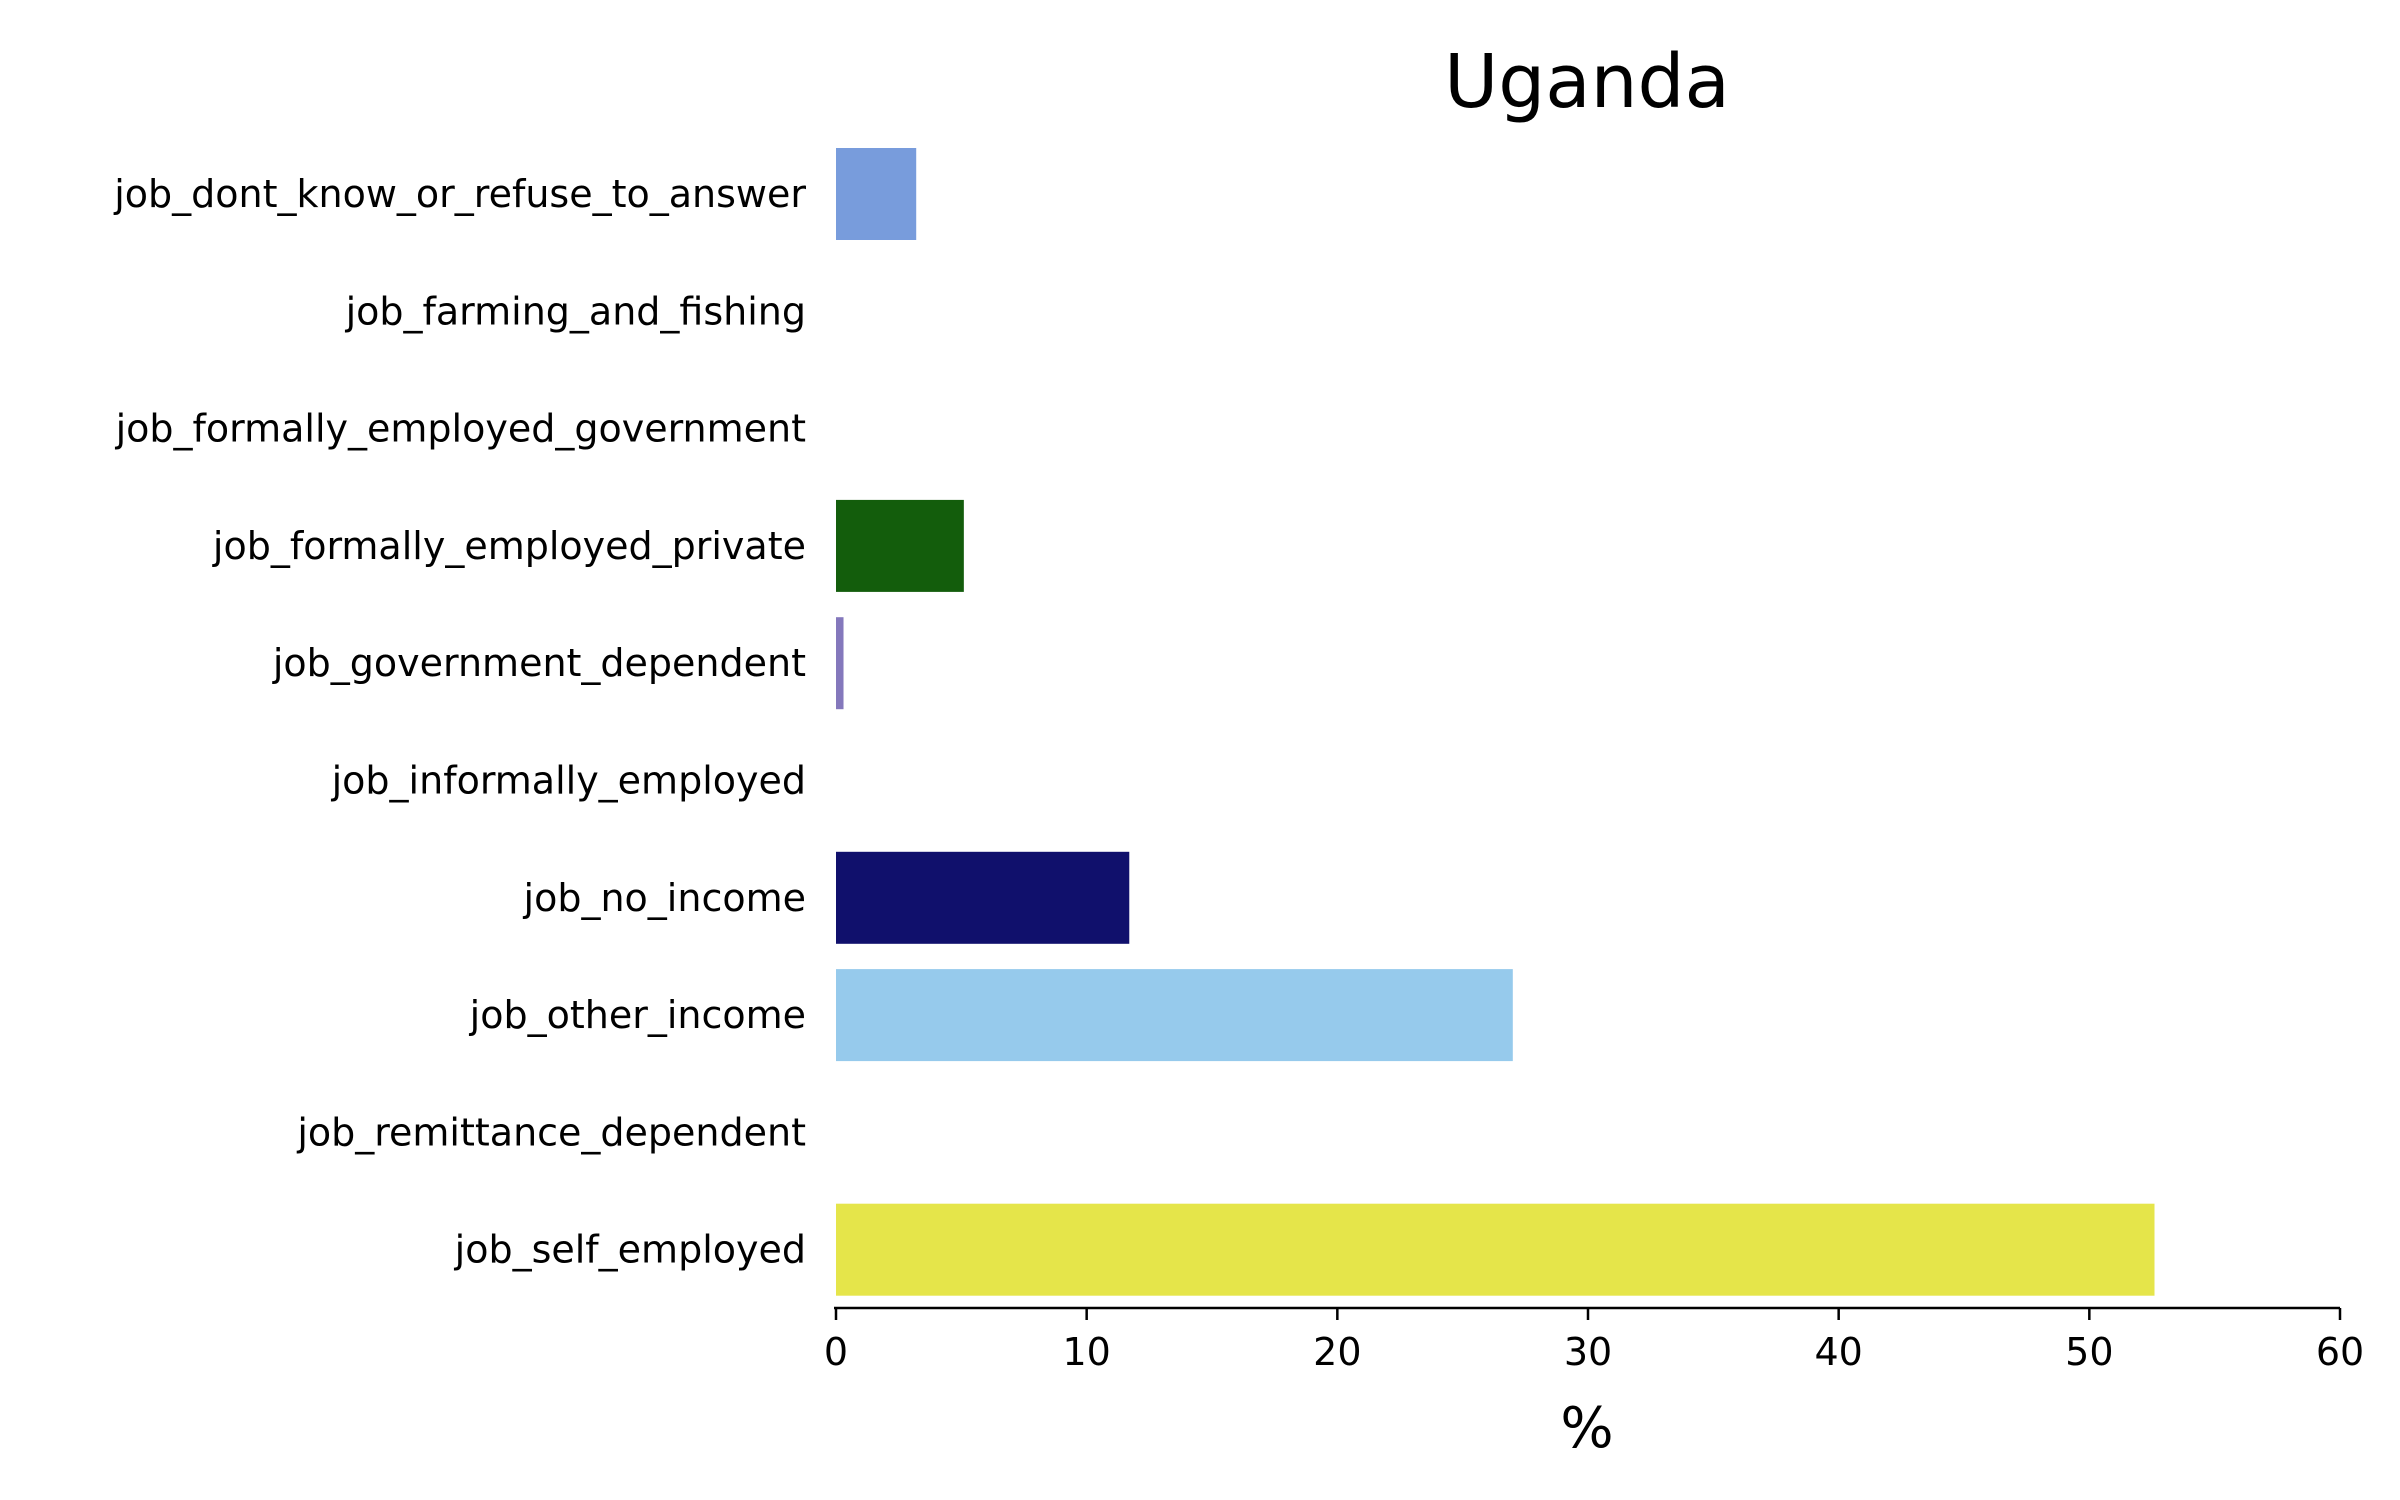 The image size is (2400, 1500). What do you see at coordinates (630, 1250) in the screenshot?
I see `category-label: job_self_employed` at bounding box center [630, 1250].